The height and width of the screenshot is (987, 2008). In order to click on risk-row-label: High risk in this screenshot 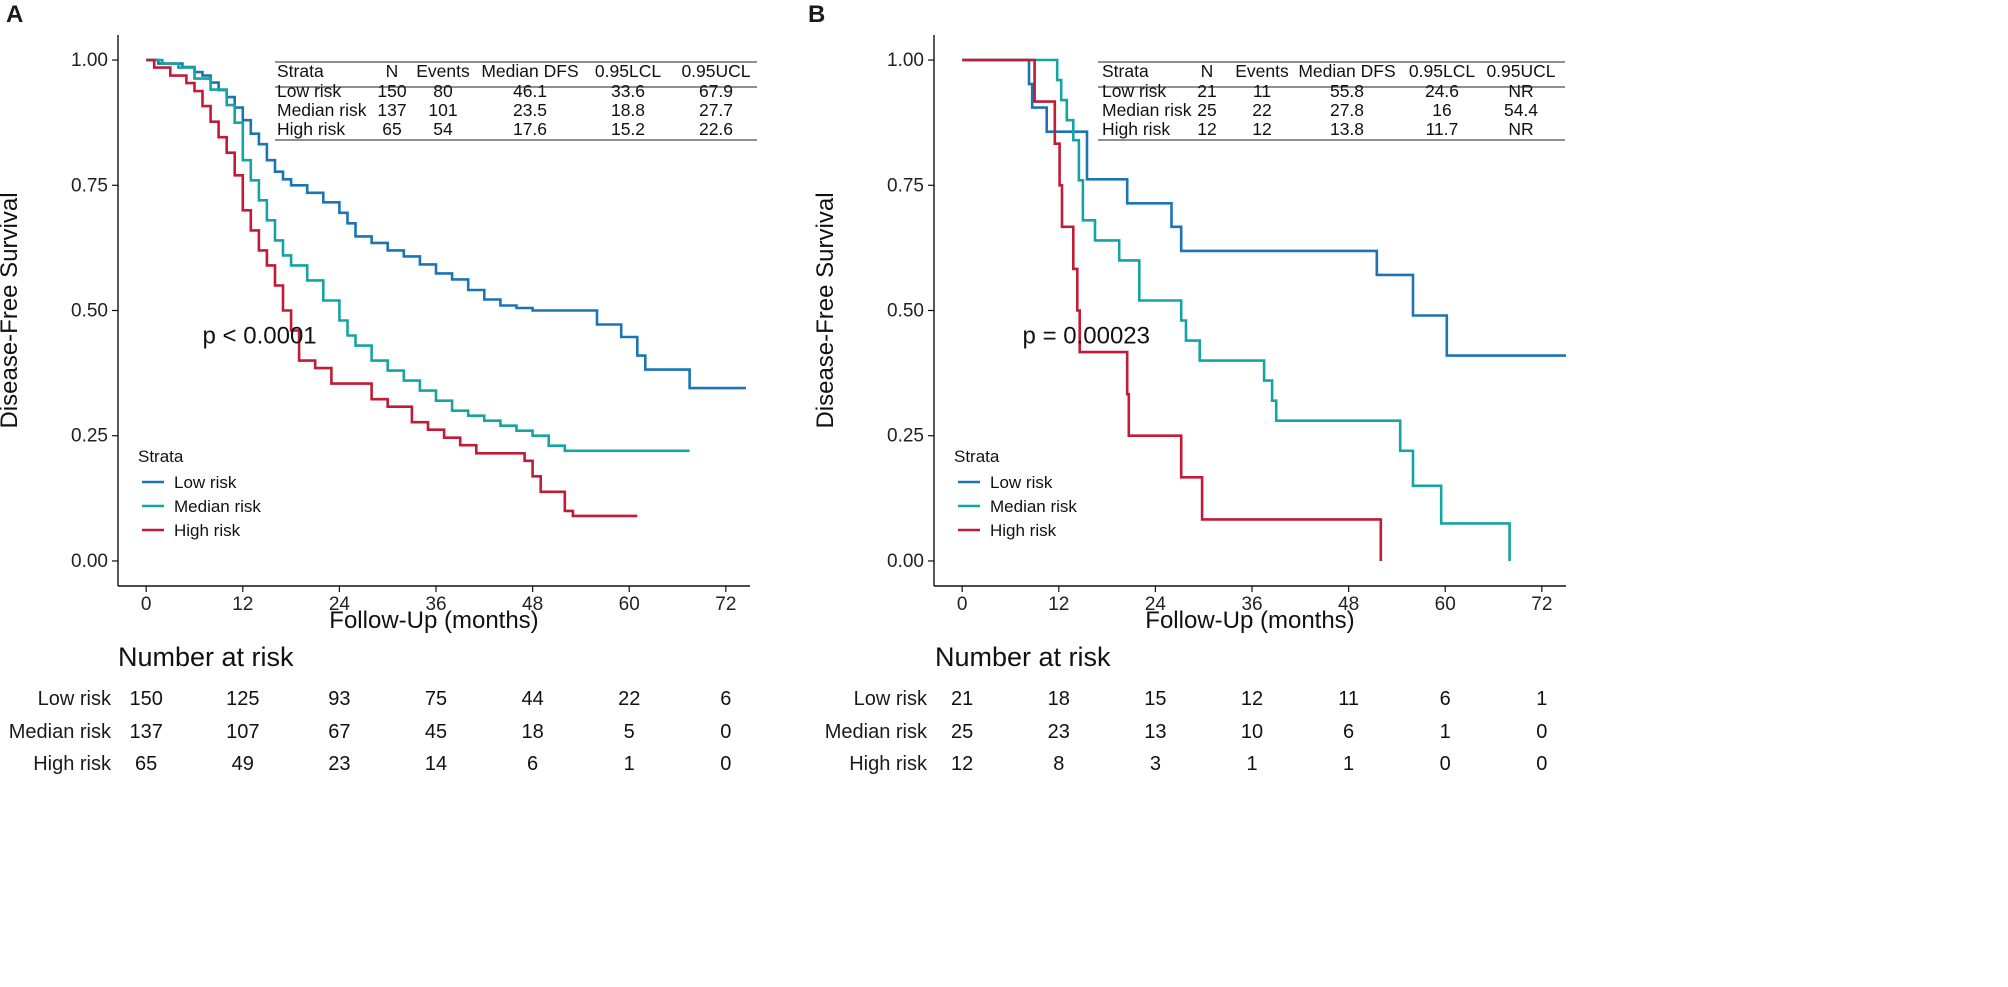, I will do `click(72, 764)`.